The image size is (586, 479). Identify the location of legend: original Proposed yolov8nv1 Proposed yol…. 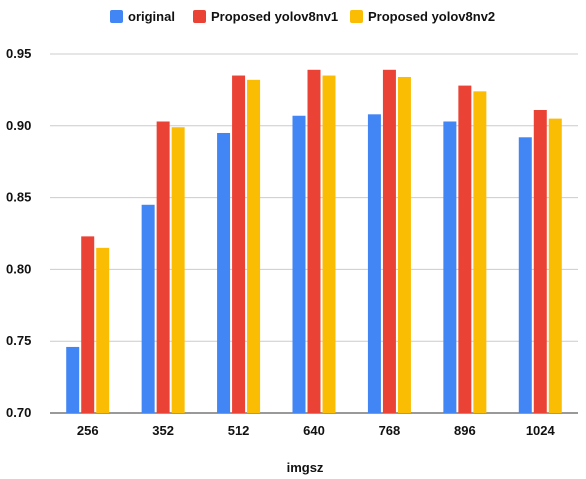
(302, 16).